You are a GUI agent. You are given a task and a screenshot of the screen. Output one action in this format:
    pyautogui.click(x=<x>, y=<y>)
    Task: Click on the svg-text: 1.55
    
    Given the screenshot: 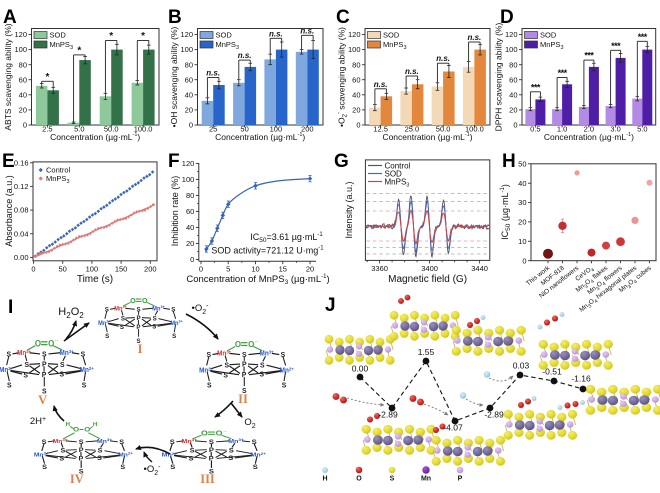 What is the action you would take?
    pyautogui.click(x=426, y=352)
    